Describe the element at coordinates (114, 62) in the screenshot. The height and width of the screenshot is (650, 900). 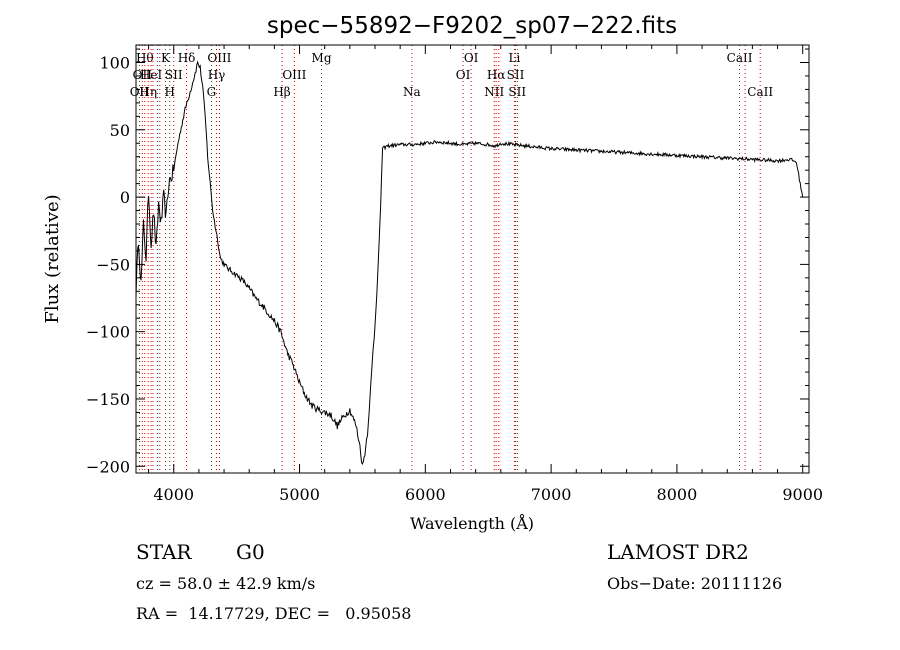
I see `y-tick-label: 100` at that location.